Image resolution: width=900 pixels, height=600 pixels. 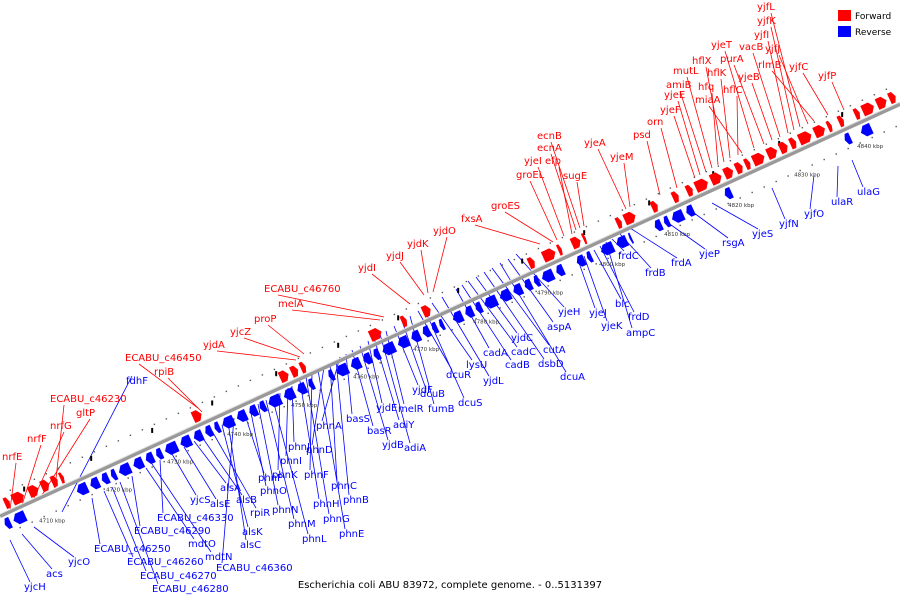 I want to click on reverse-gene-label: rpiR, so click(x=260, y=513).